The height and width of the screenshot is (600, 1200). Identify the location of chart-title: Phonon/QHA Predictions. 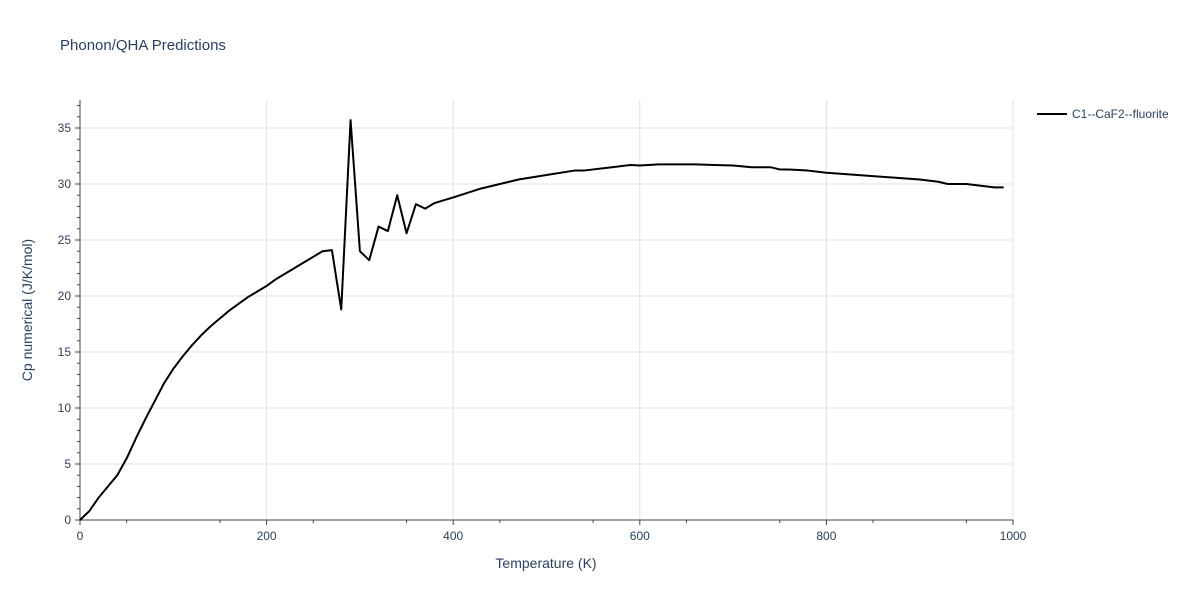
(143, 45).